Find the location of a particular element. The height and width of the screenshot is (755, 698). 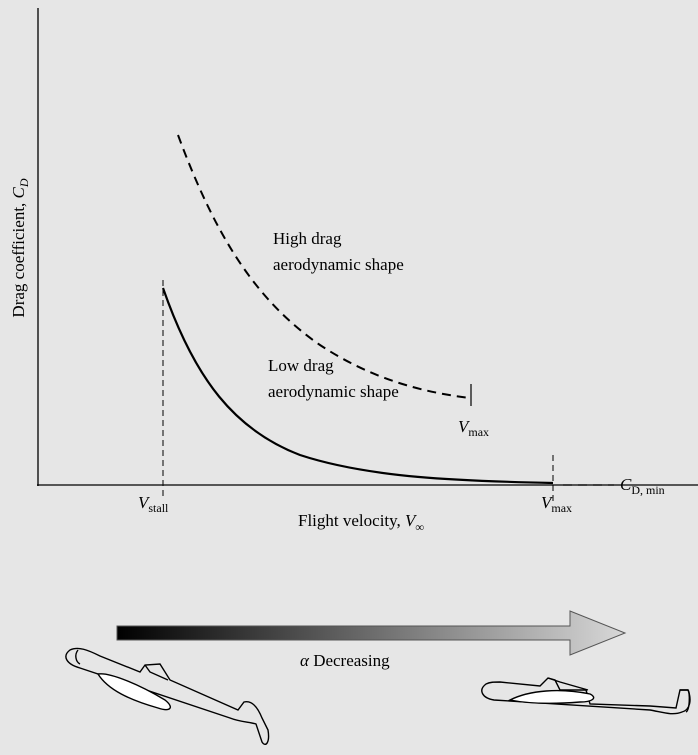

high-drag-curve is located at coordinates (324, 266).